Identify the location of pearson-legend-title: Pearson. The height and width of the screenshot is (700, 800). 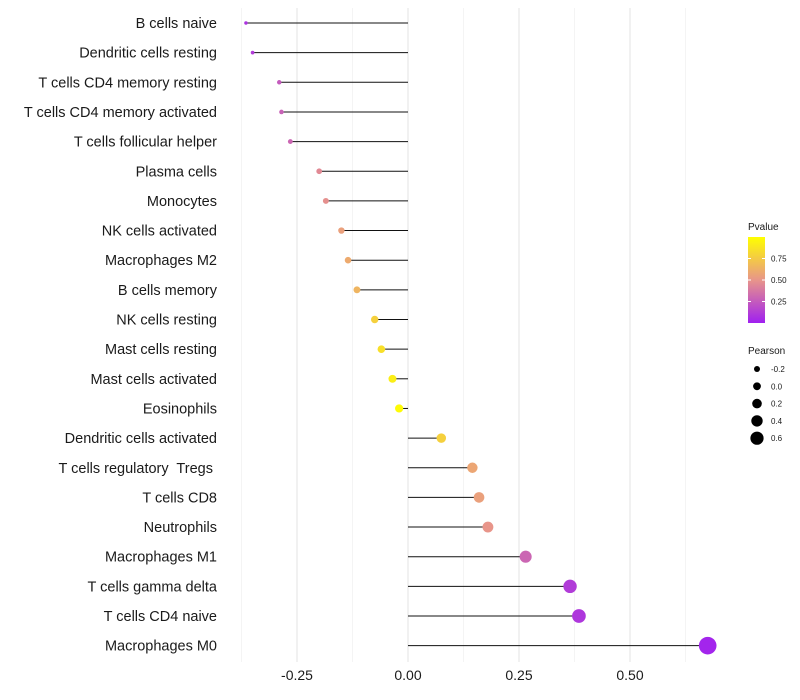
(766, 351).